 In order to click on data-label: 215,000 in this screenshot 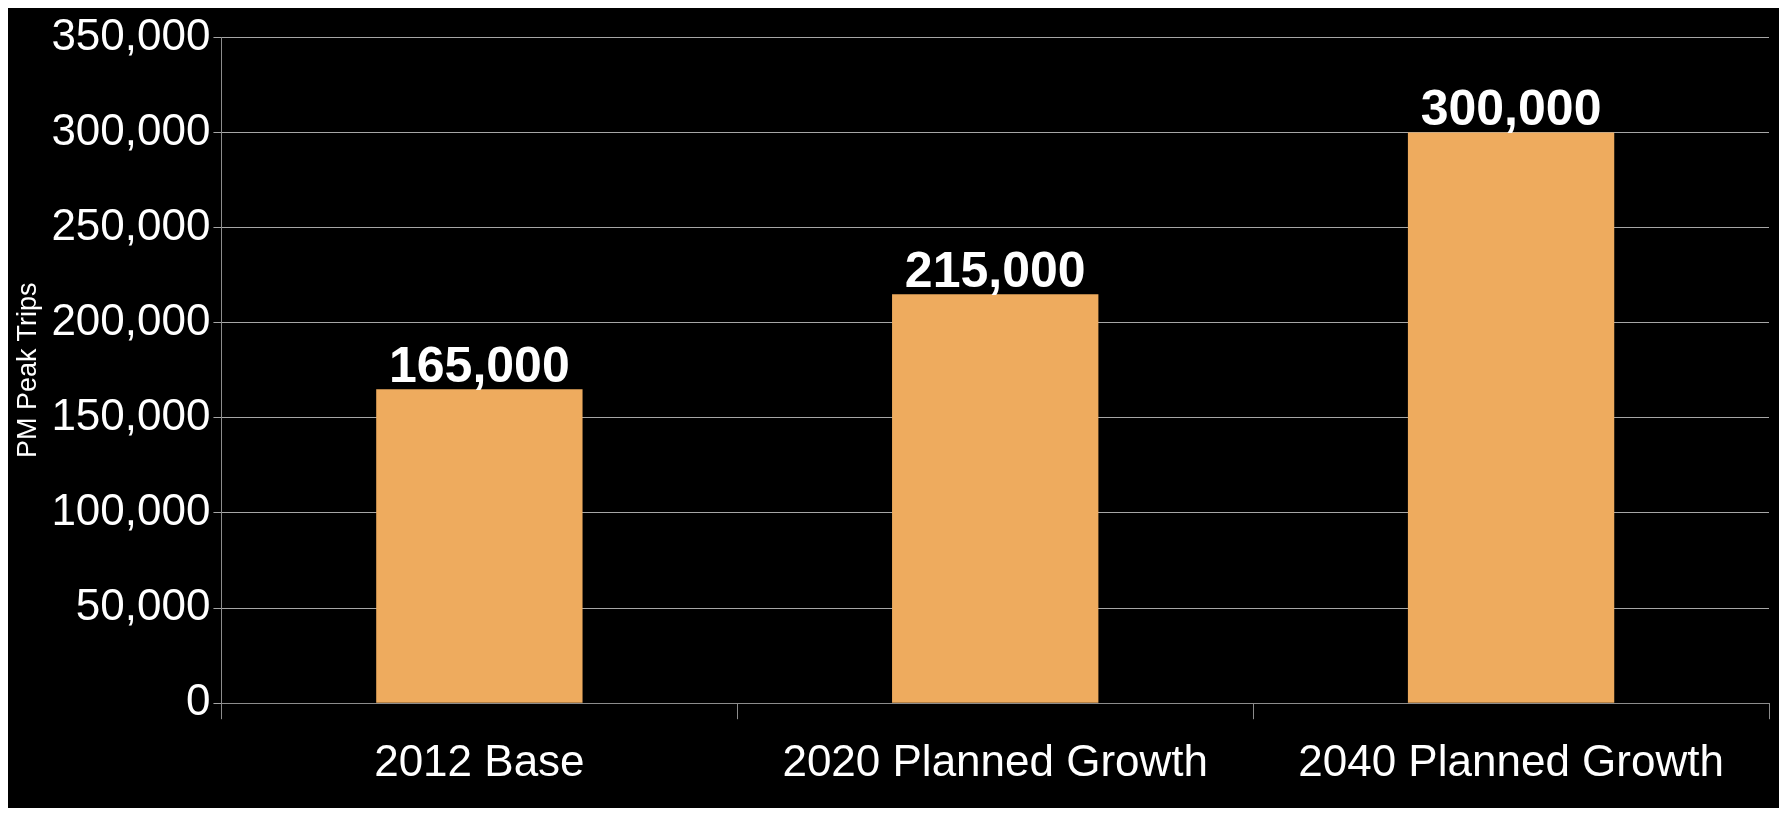, I will do `click(995, 269)`.